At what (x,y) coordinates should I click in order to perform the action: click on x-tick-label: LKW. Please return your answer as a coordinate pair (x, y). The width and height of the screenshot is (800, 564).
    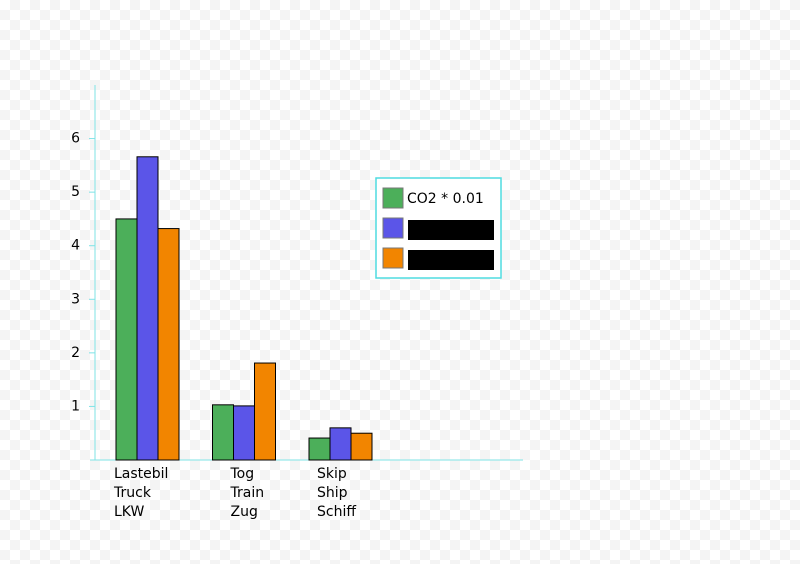
    Looking at the image, I should click on (129, 512).